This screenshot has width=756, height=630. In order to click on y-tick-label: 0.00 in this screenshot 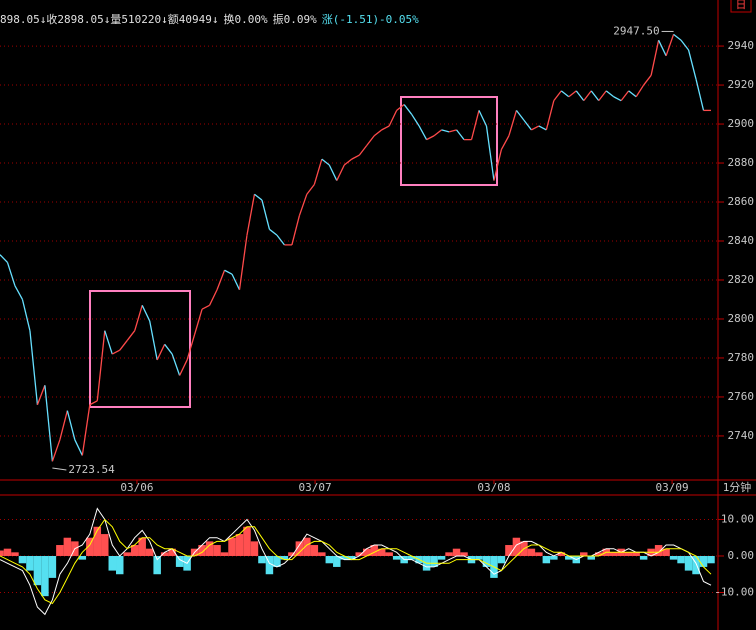, I will do `click(741, 555)`.